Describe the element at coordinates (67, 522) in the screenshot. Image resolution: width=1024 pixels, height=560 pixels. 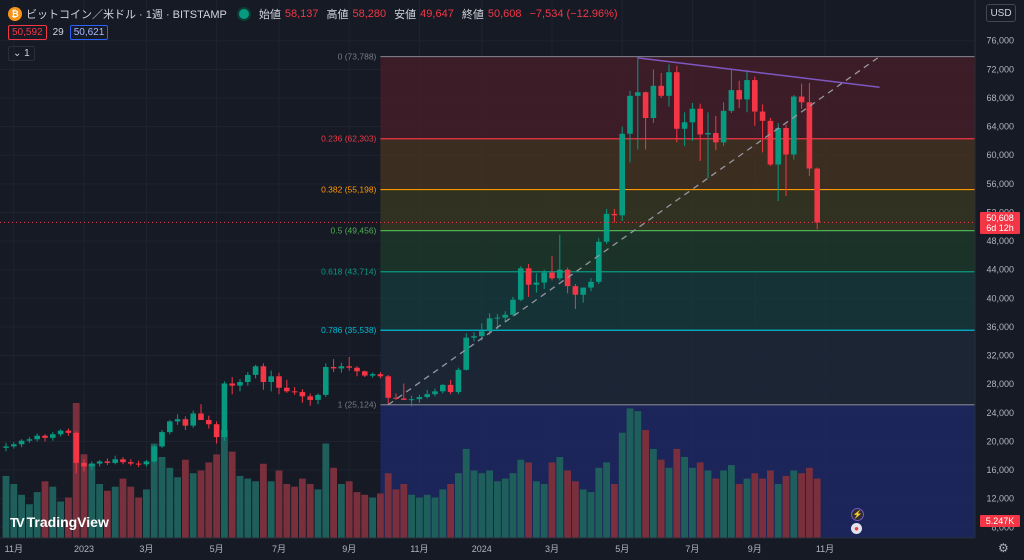
I see `tradingview-wordmark: TradingView` at that location.